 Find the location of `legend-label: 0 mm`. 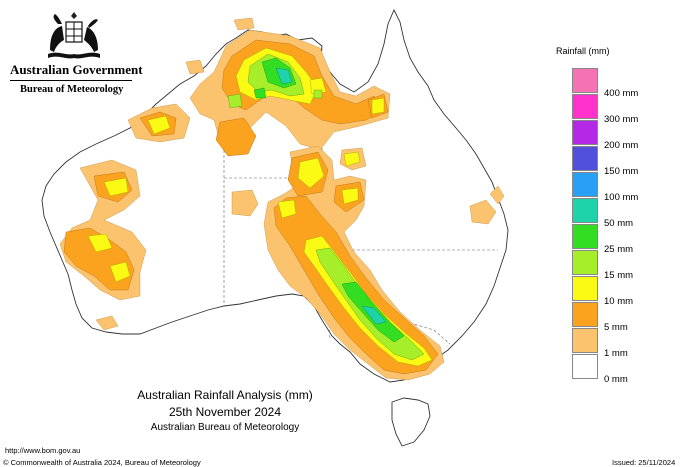

legend-label: 0 mm is located at coordinates (616, 379).